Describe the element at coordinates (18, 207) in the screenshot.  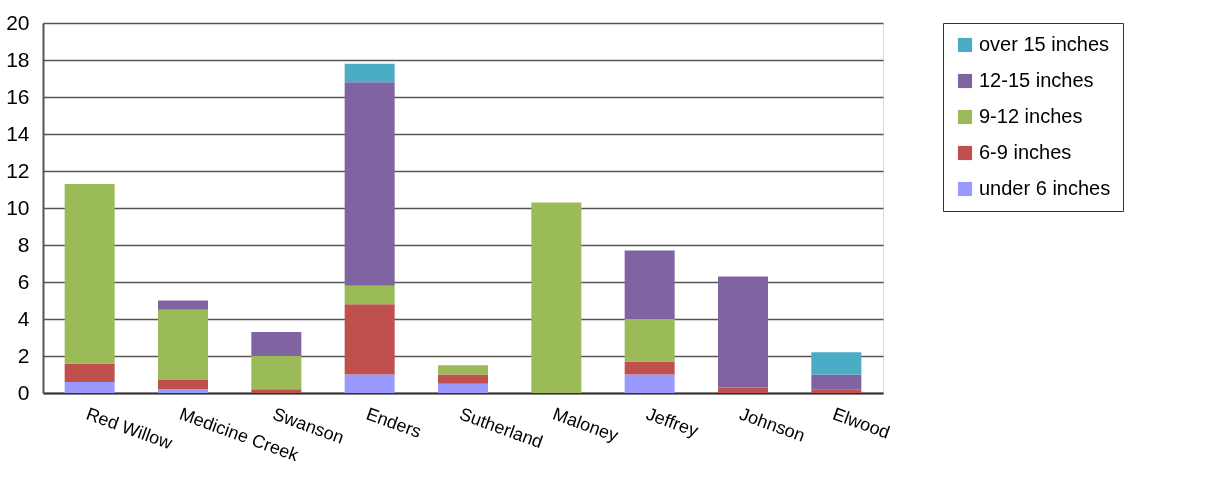
I see `y-tick-label: 10` at that location.